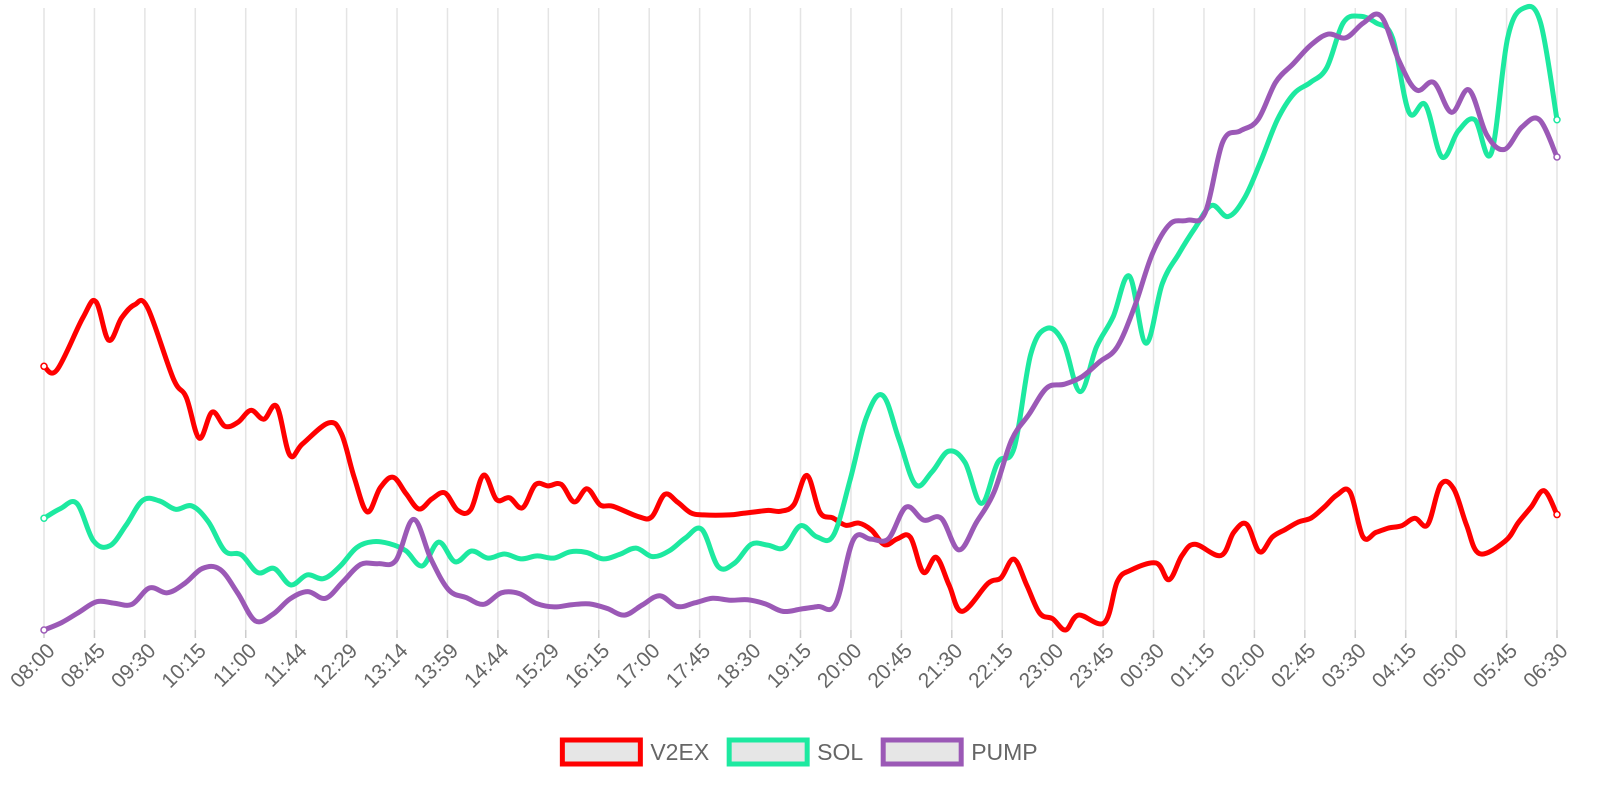  What do you see at coordinates (285, 665) in the screenshot?
I see `x-tick-label: 11:44` at bounding box center [285, 665].